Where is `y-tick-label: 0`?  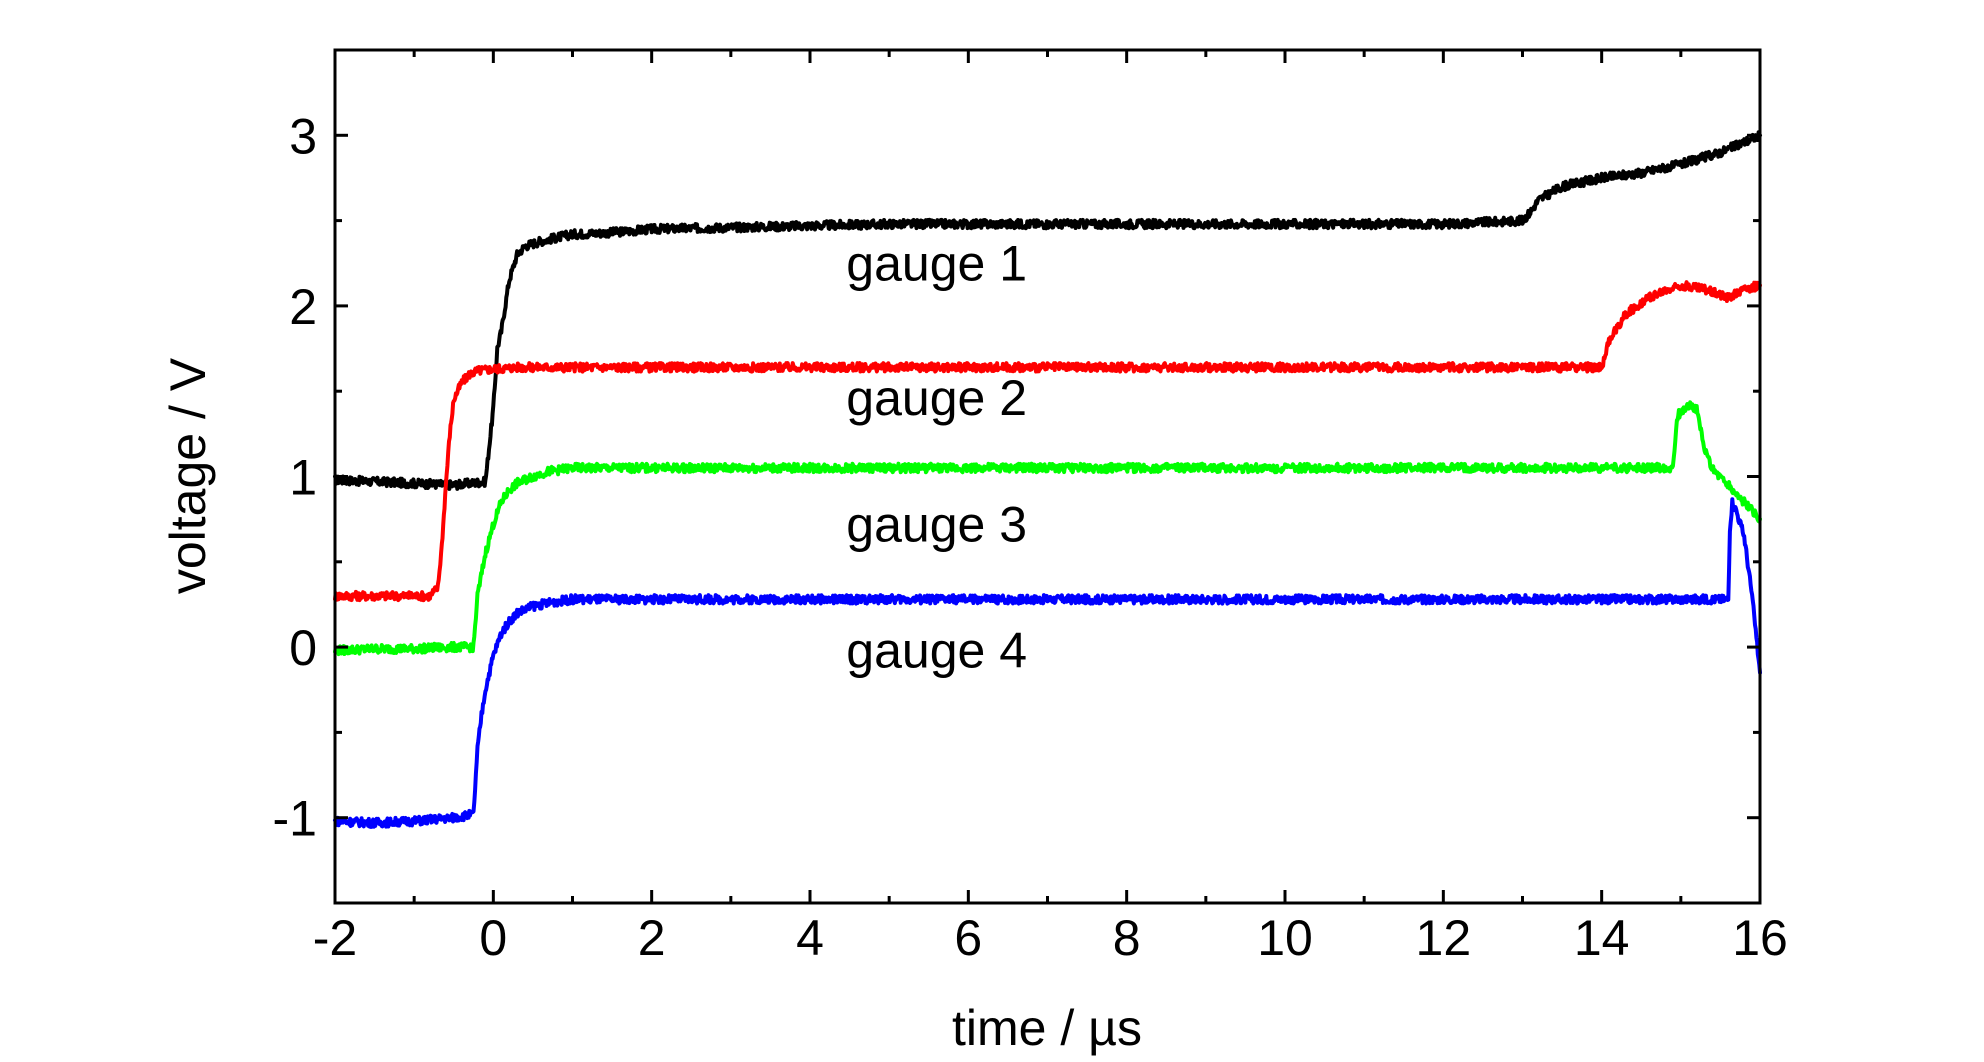
y-tick-label: 0 is located at coordinates (303, 648).